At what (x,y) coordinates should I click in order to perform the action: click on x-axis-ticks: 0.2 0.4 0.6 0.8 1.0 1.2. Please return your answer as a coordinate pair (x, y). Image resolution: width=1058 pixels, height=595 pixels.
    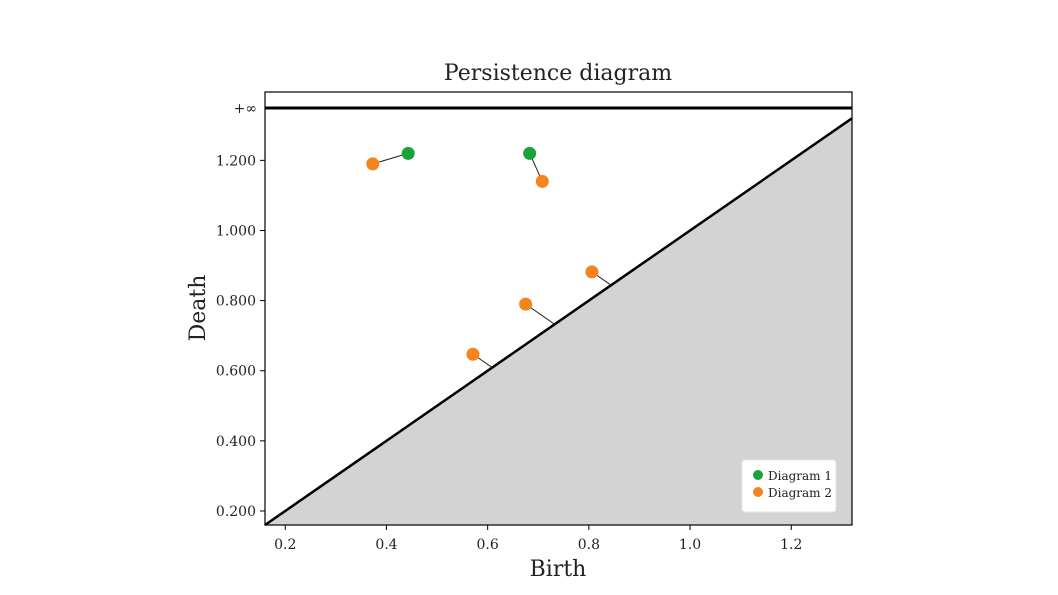
    Looking at the image, I should click on (538, 539).